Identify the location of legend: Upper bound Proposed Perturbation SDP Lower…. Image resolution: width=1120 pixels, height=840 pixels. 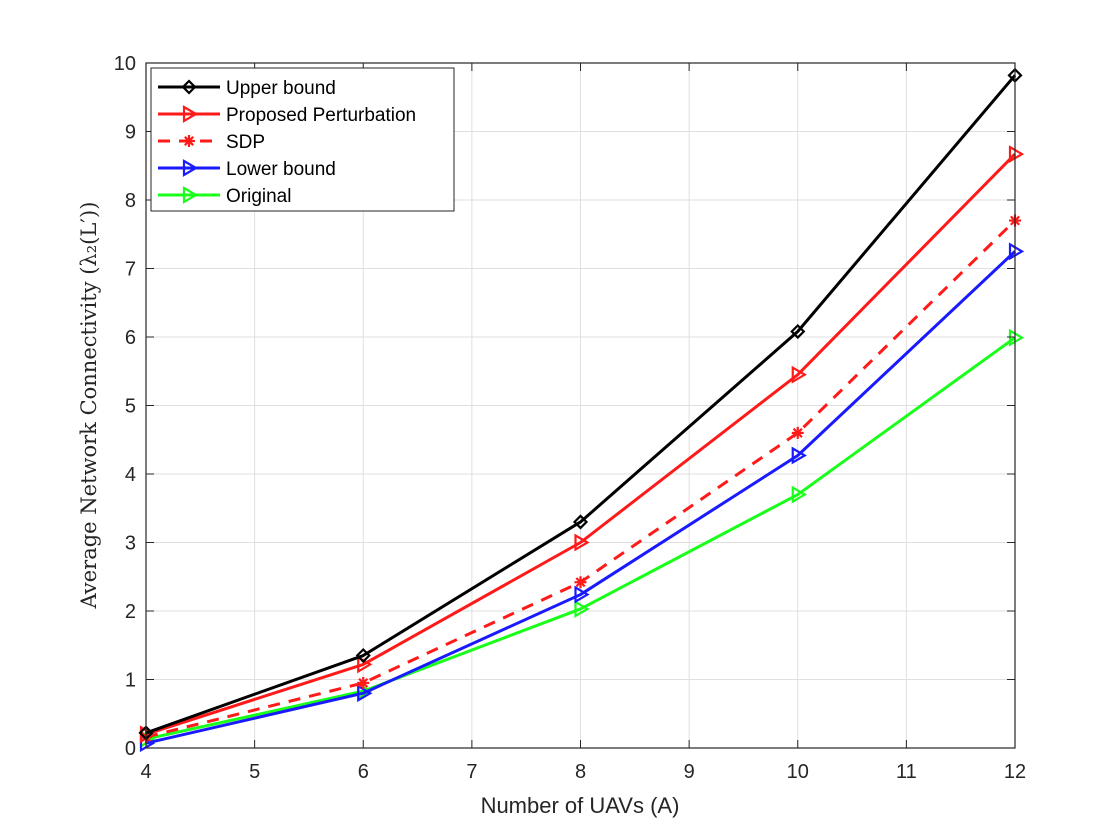
(302, 139).